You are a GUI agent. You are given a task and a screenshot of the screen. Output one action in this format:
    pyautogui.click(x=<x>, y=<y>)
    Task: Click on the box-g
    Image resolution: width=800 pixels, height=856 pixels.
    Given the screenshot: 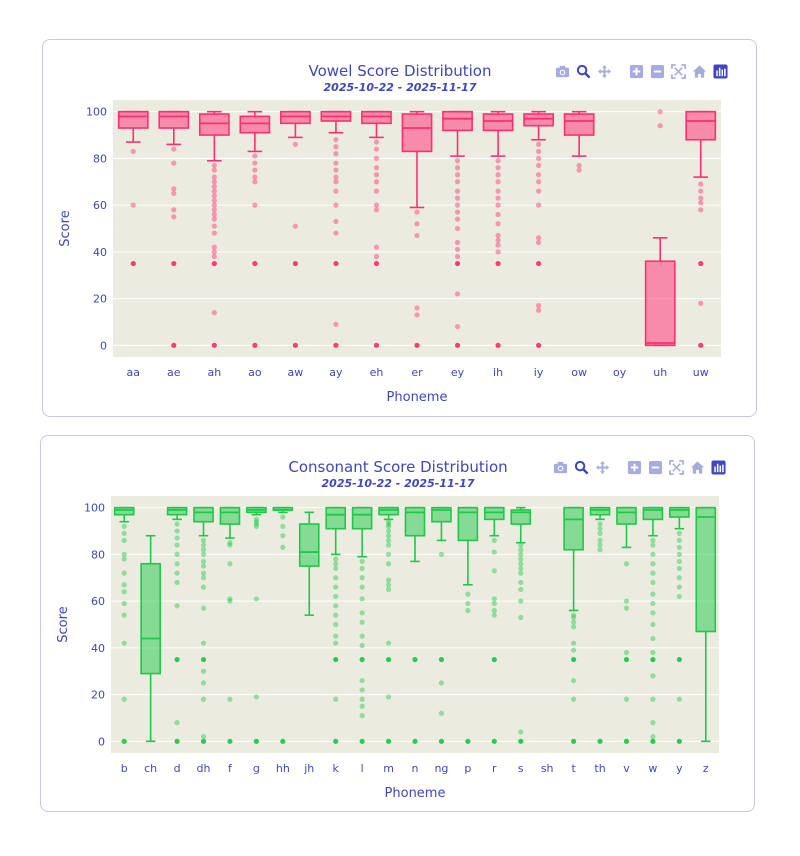 What is the action you would take?
    pyautogui.click(x=256, y=625)
    